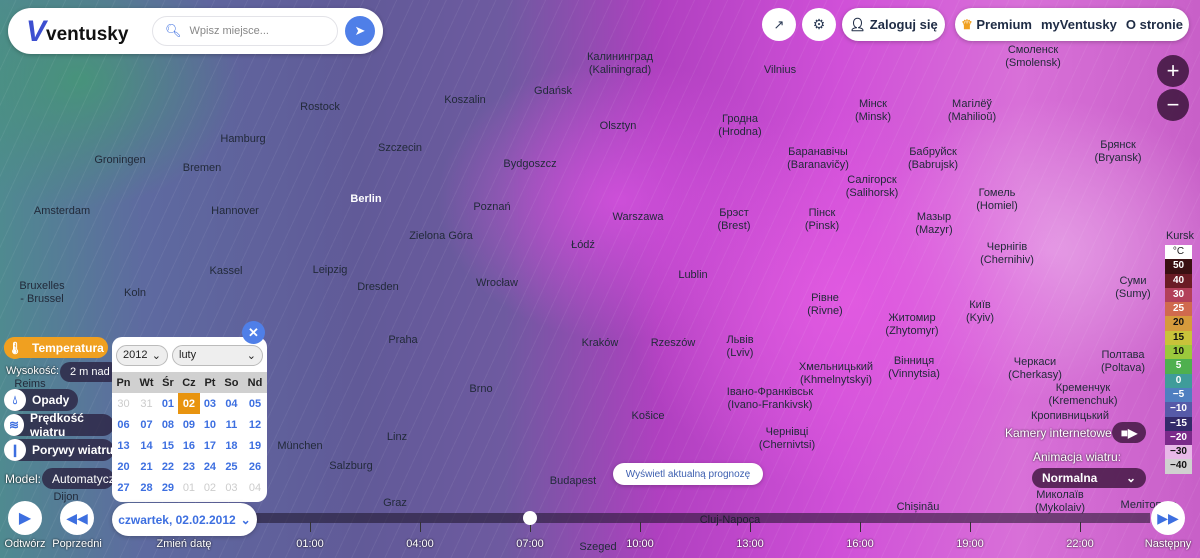 Image resolution: width=1200 pixels, height=558 pixels. What do you see at coordinates (184, 519) in the screenshot?
I see `date-button: czwartek, 02.02.2012 ⌄` at bounding box center [184, 519].